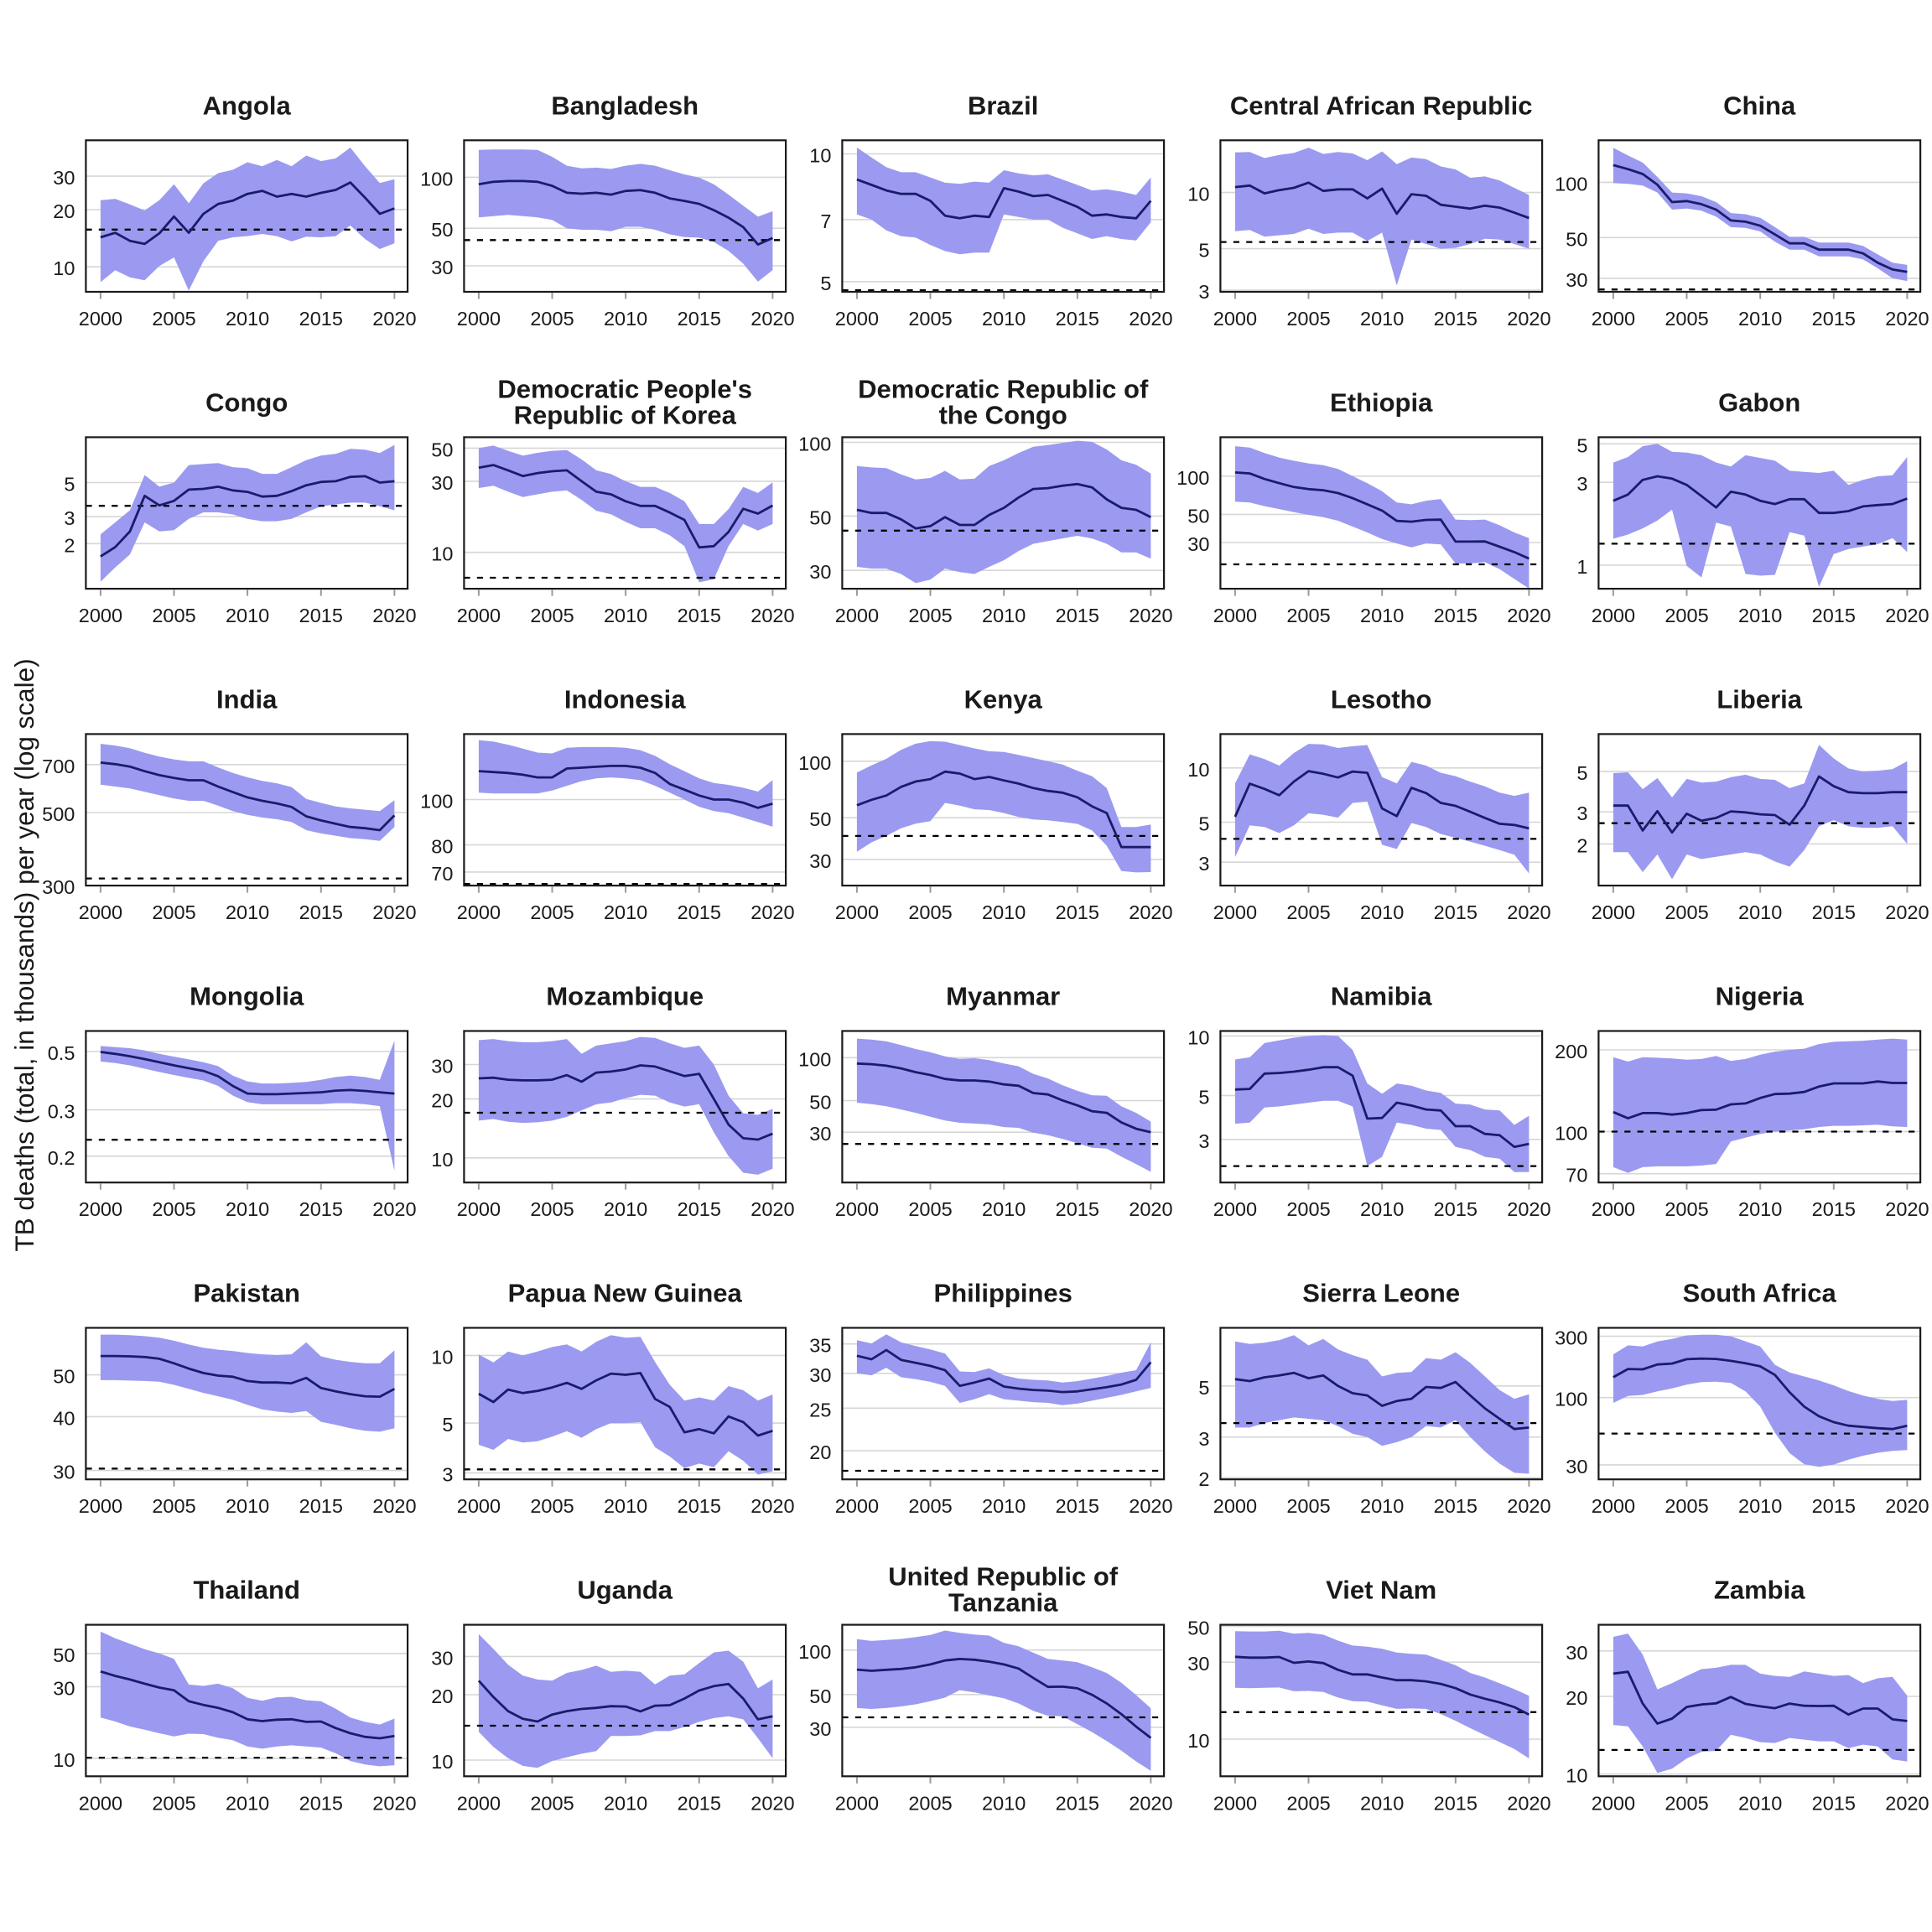  I want to click on svg-text: Zambia, so click(1759, 1590).